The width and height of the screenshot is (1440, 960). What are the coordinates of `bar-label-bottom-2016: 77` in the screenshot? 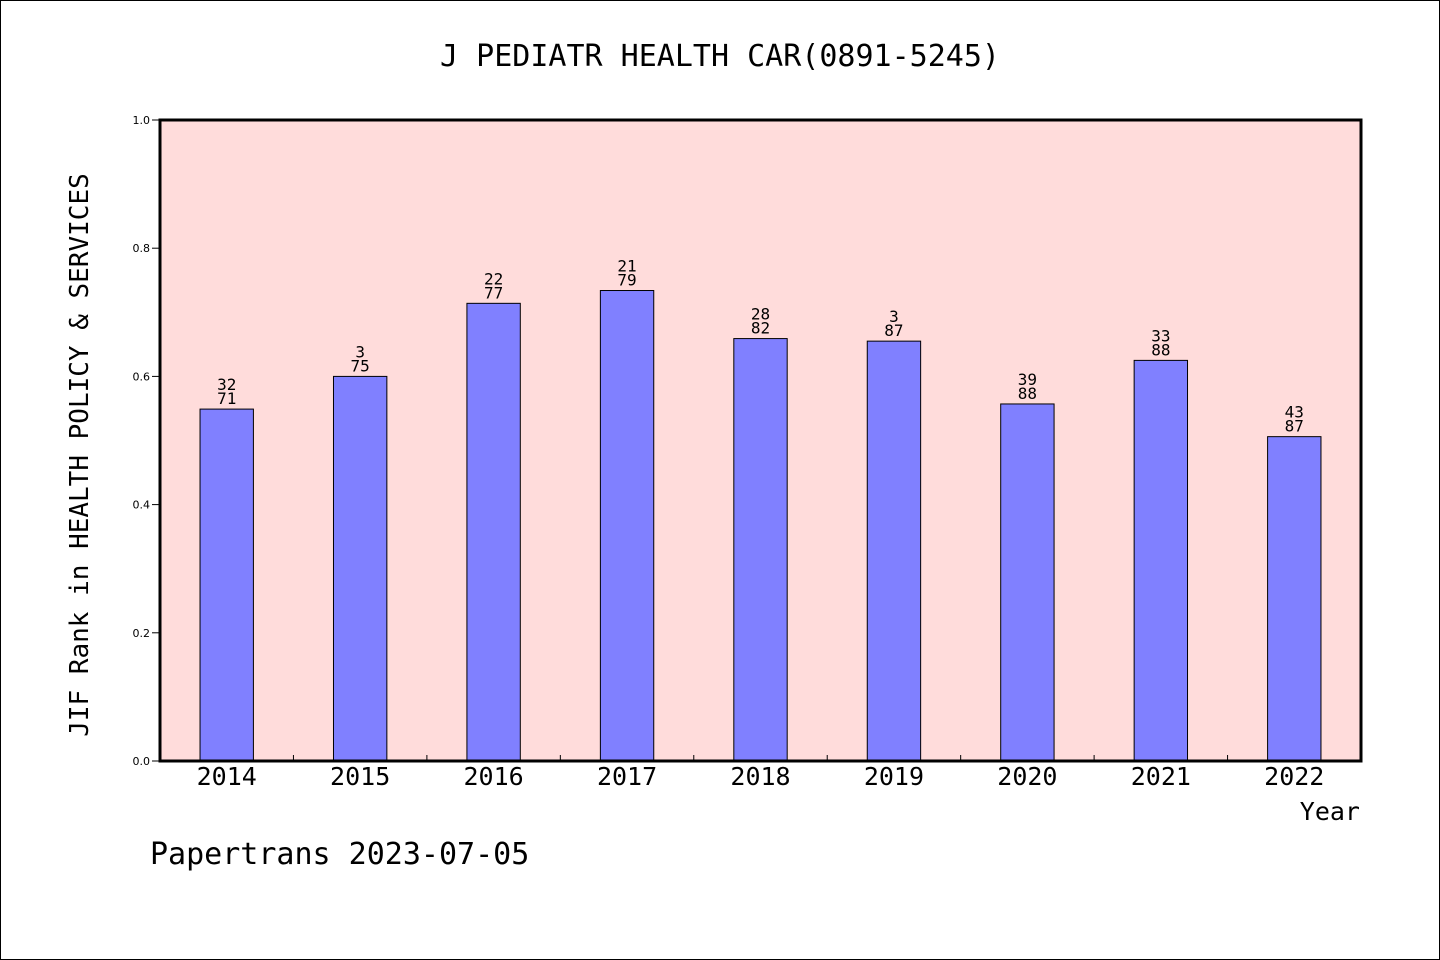 It's located at (493, 292).